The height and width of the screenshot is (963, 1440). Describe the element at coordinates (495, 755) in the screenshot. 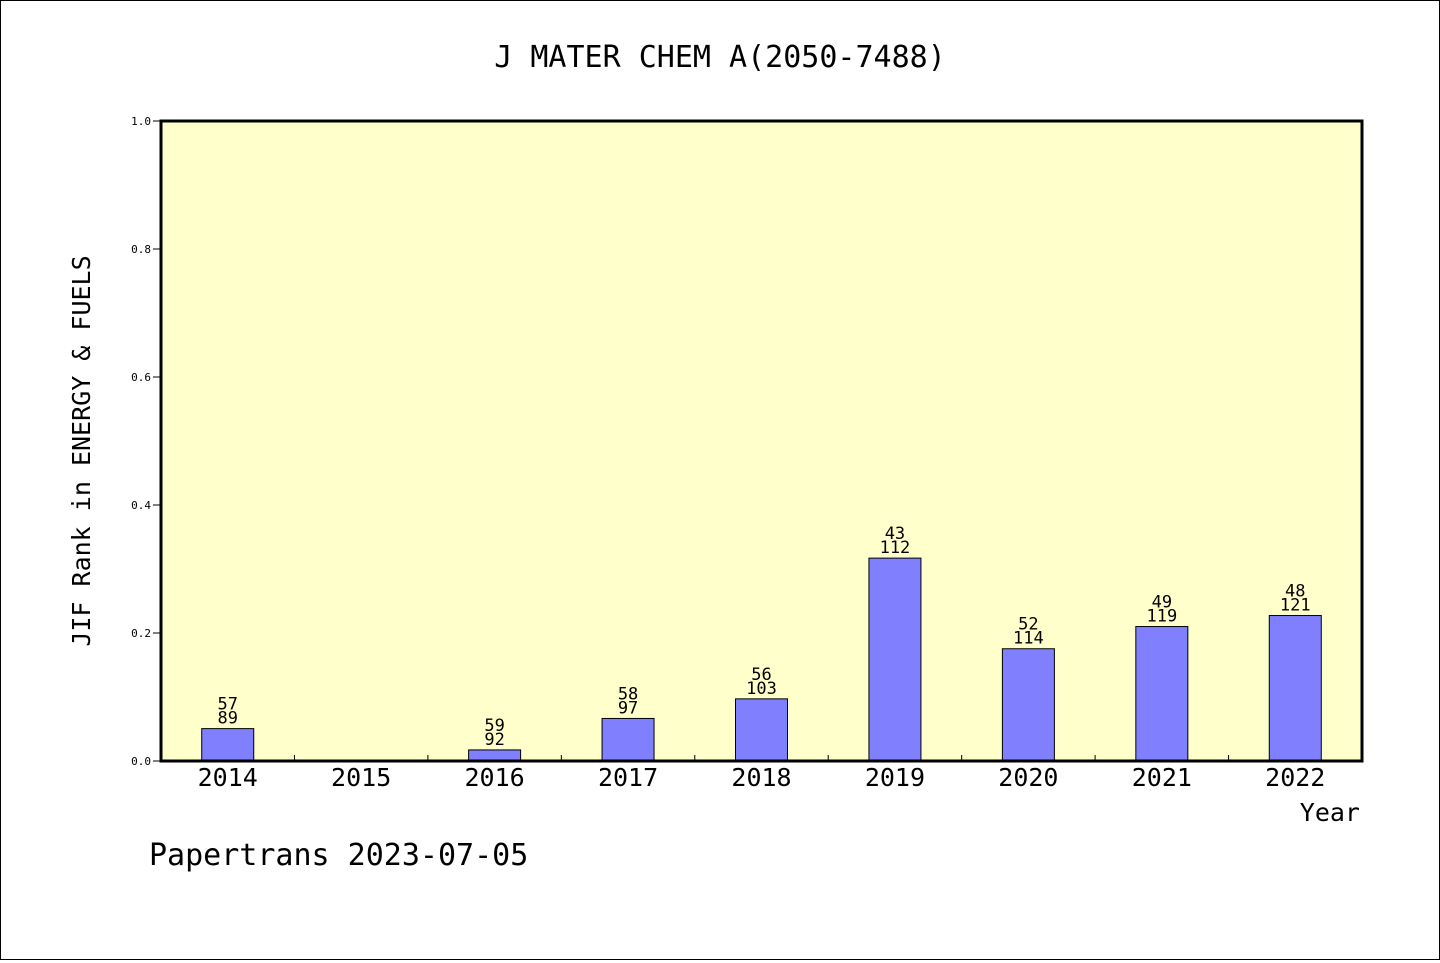

I see `bar-2016` at that location.